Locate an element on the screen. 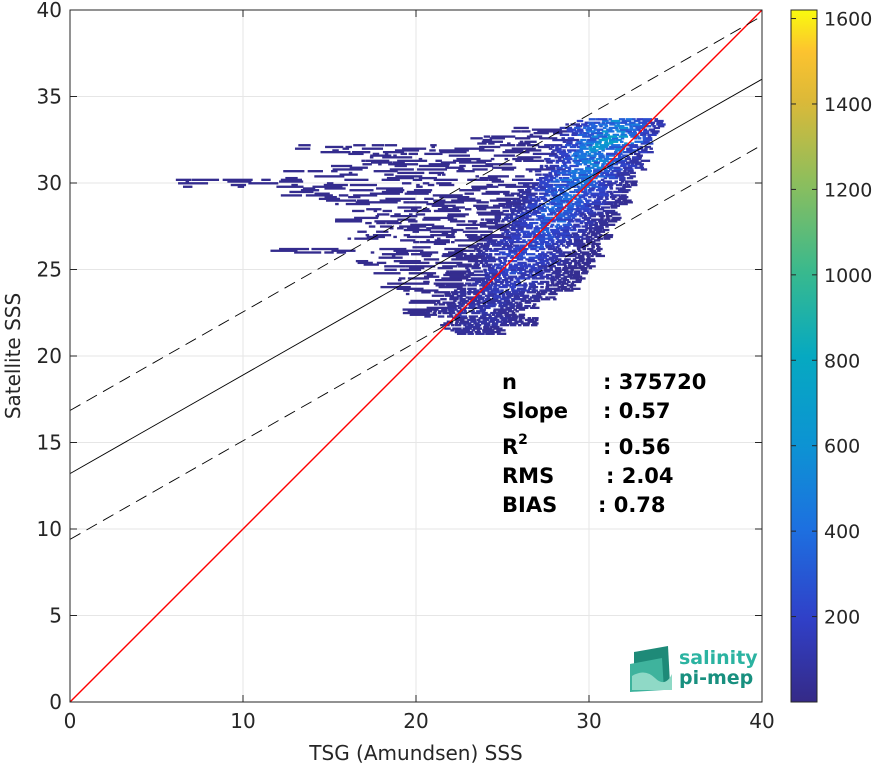 This screenshot has height=767, width=879. x-tick-label: 0 is located at coordinates (70, 721).